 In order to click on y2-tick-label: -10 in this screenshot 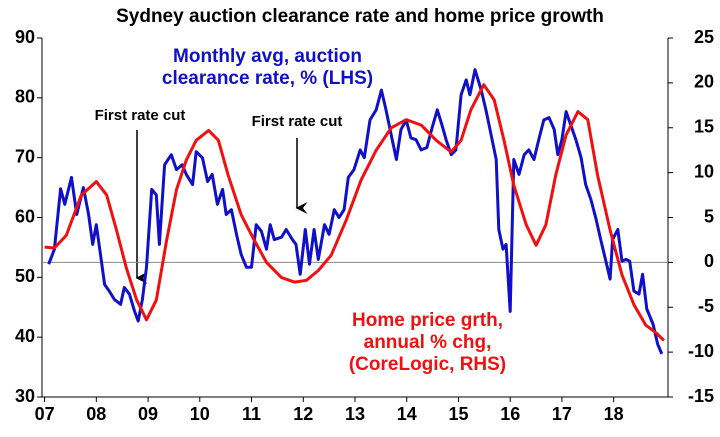, I will do `click(701, 351)`.